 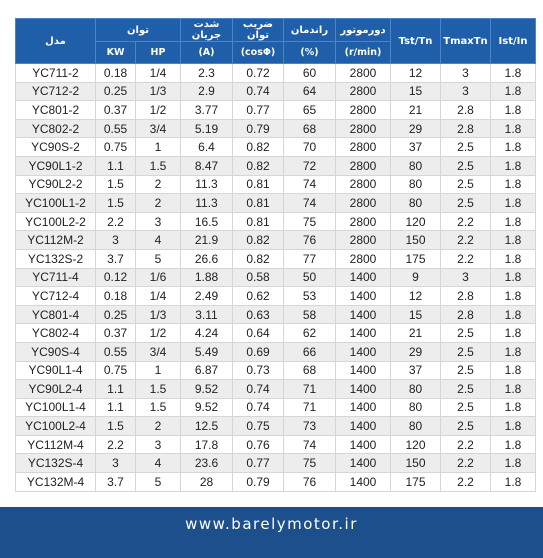 What do you see at coordinates (206, 463) in the screenshot?
I see `table-cell: 23.6` at bounding box center [206, 463].